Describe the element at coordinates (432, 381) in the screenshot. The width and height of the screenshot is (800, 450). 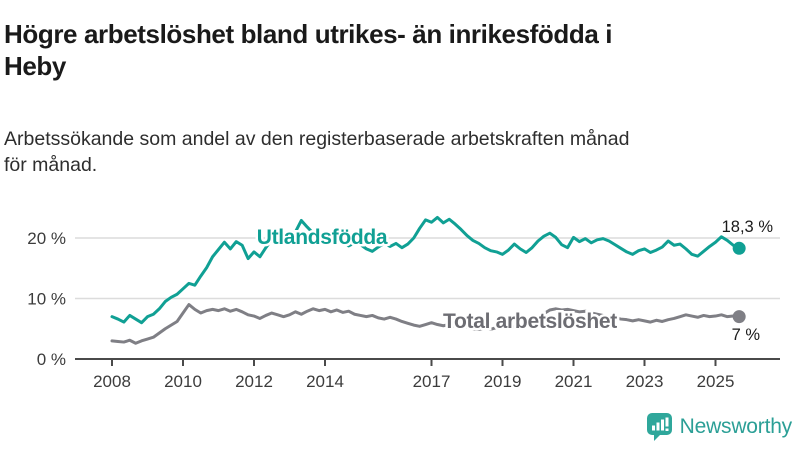
I see `x-axis-tick-label: 2017` at that location.